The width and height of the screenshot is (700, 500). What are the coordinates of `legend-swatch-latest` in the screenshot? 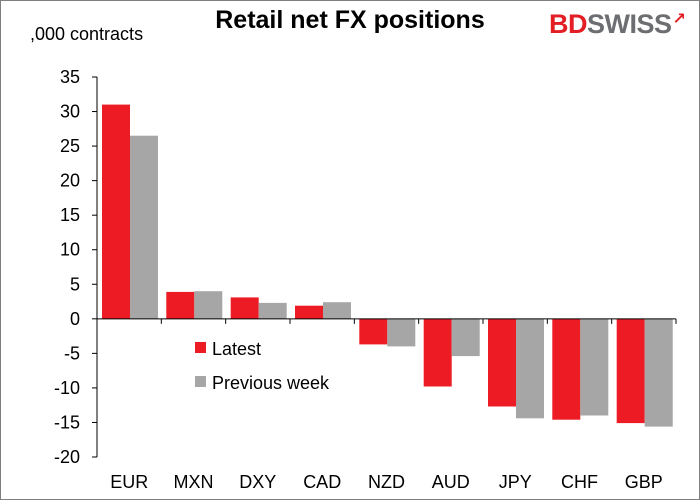 It's located at (200, 347).